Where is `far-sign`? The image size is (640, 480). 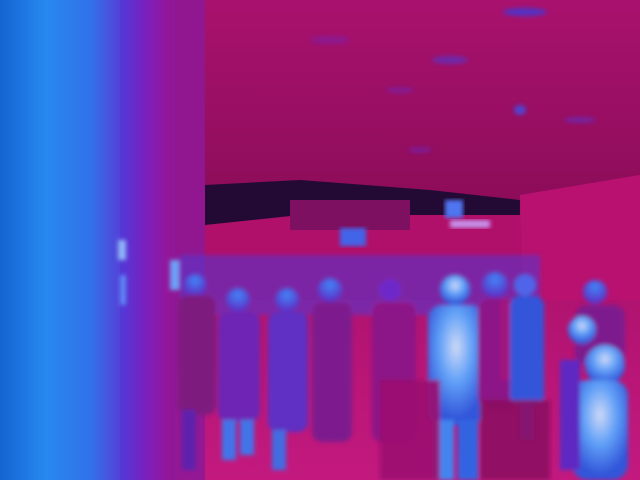 far-sign is located at coordinates (454, 209).